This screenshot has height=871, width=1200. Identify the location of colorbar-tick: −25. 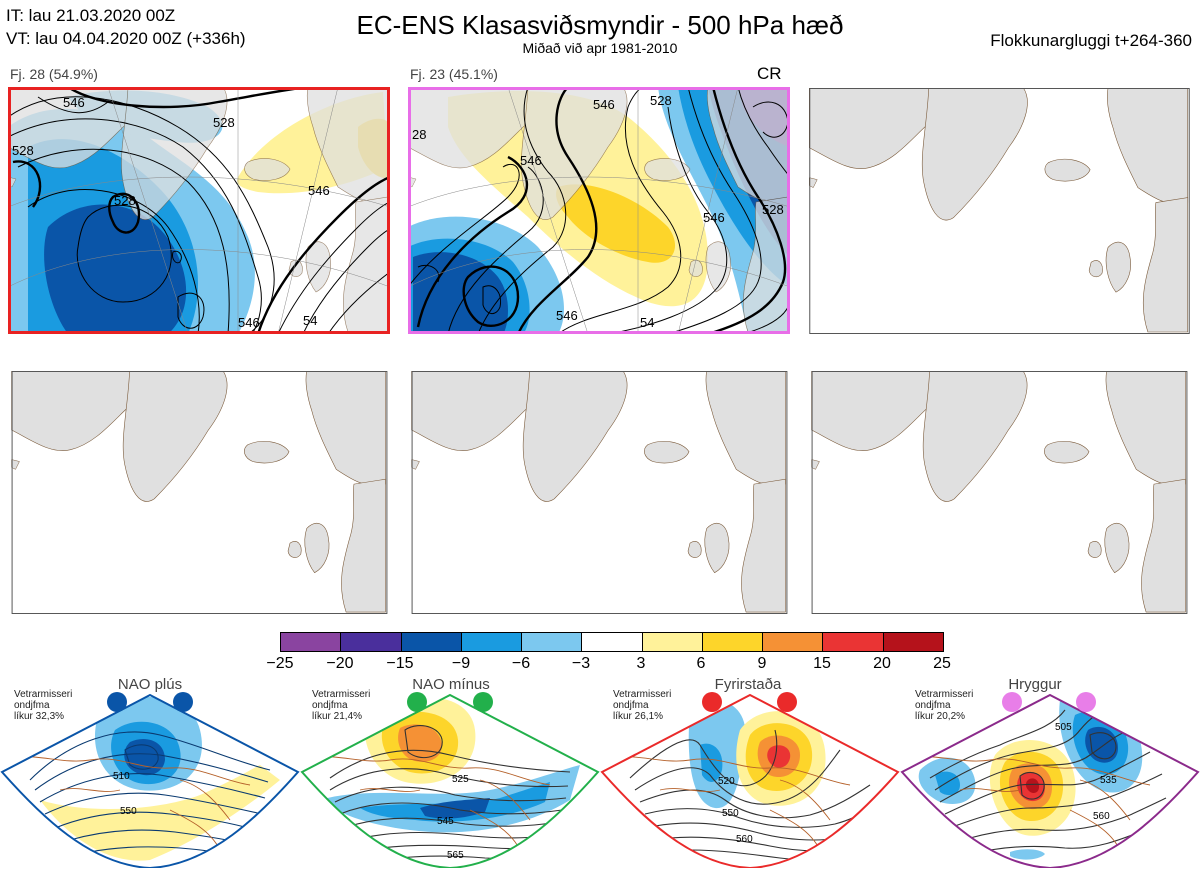
(280, 663).